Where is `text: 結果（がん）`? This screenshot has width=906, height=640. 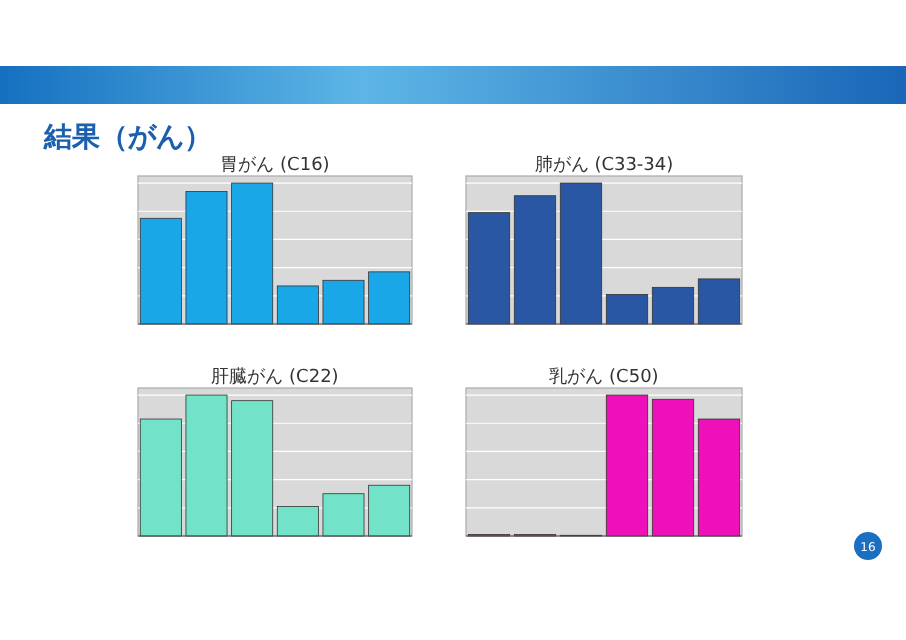
text: 結果（がん） is located at coordinates (127, 138).